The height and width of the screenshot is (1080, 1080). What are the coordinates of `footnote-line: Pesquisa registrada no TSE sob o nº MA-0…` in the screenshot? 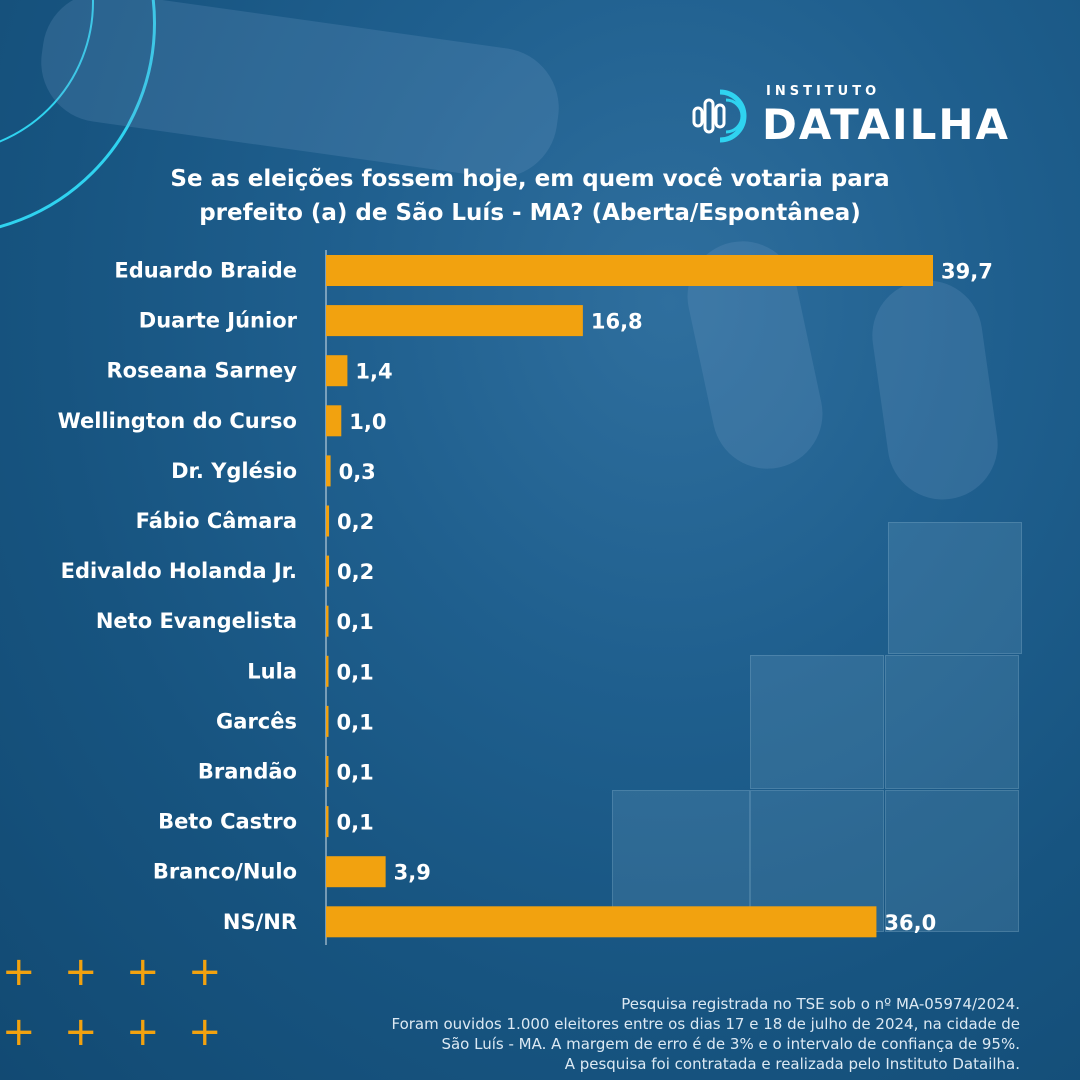 It's located at (820, 1004).